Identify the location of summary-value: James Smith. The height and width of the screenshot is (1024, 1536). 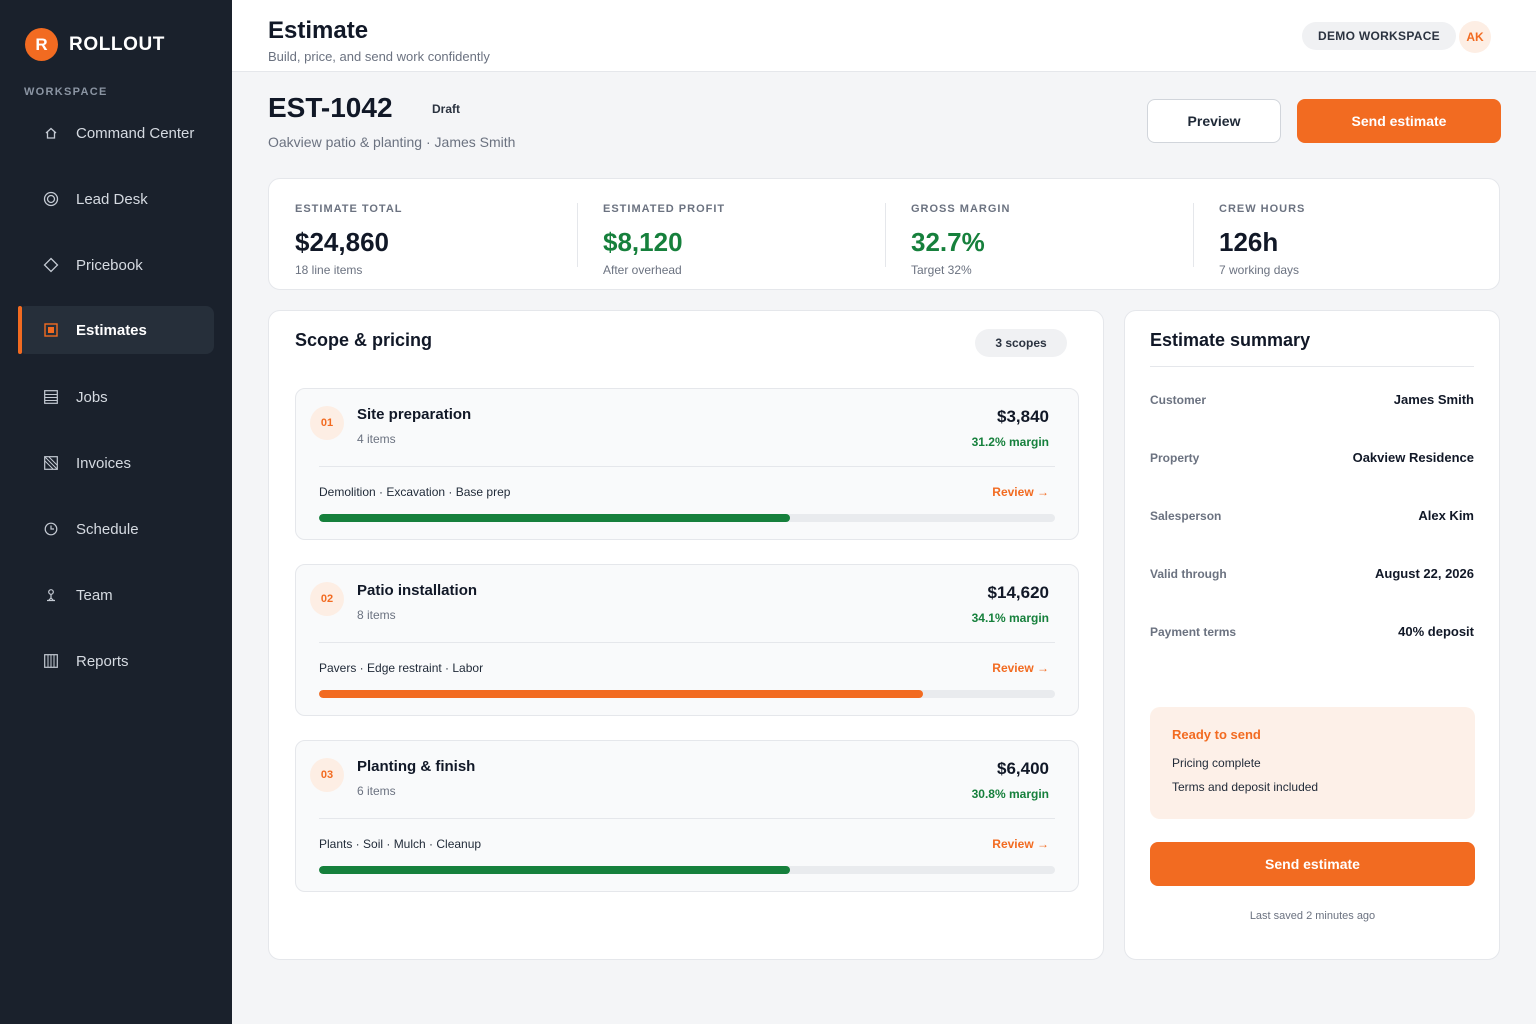
(1433, 399).